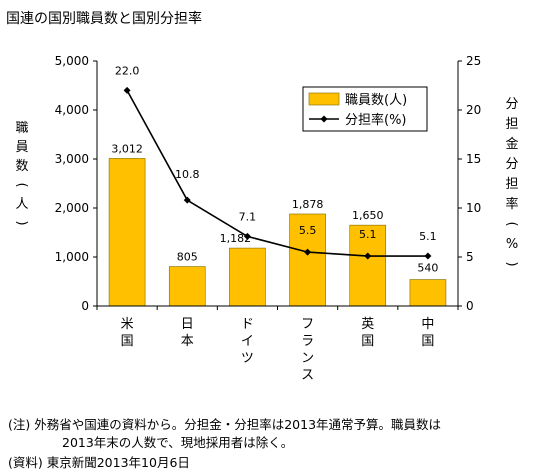 Image resolution: width=543 pixels, height=475 pixels. What do you see at coordinates (187, 324) in the screenshot?
I see `x-category-label-2: 日` at bounding box center [187, 324].